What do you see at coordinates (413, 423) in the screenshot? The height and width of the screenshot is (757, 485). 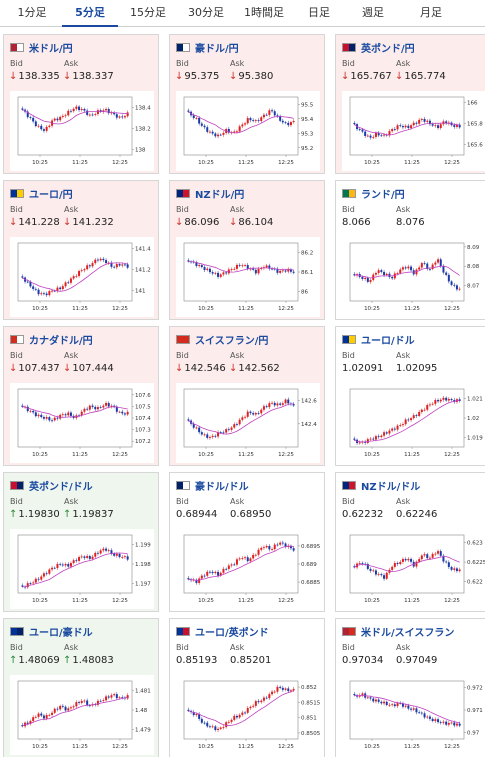 I see `mini-chart: 1.021 1.02 1.019 10:25 11:25 12:25` at bounding box center [413, 423].